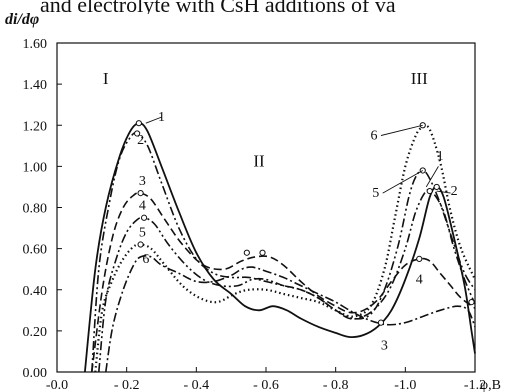 The height and width of the screenshot is (392, 513). Describe the element at coordinates (490, 385) in the screenshot. I see `x-axis-title: φ,B` at that location.